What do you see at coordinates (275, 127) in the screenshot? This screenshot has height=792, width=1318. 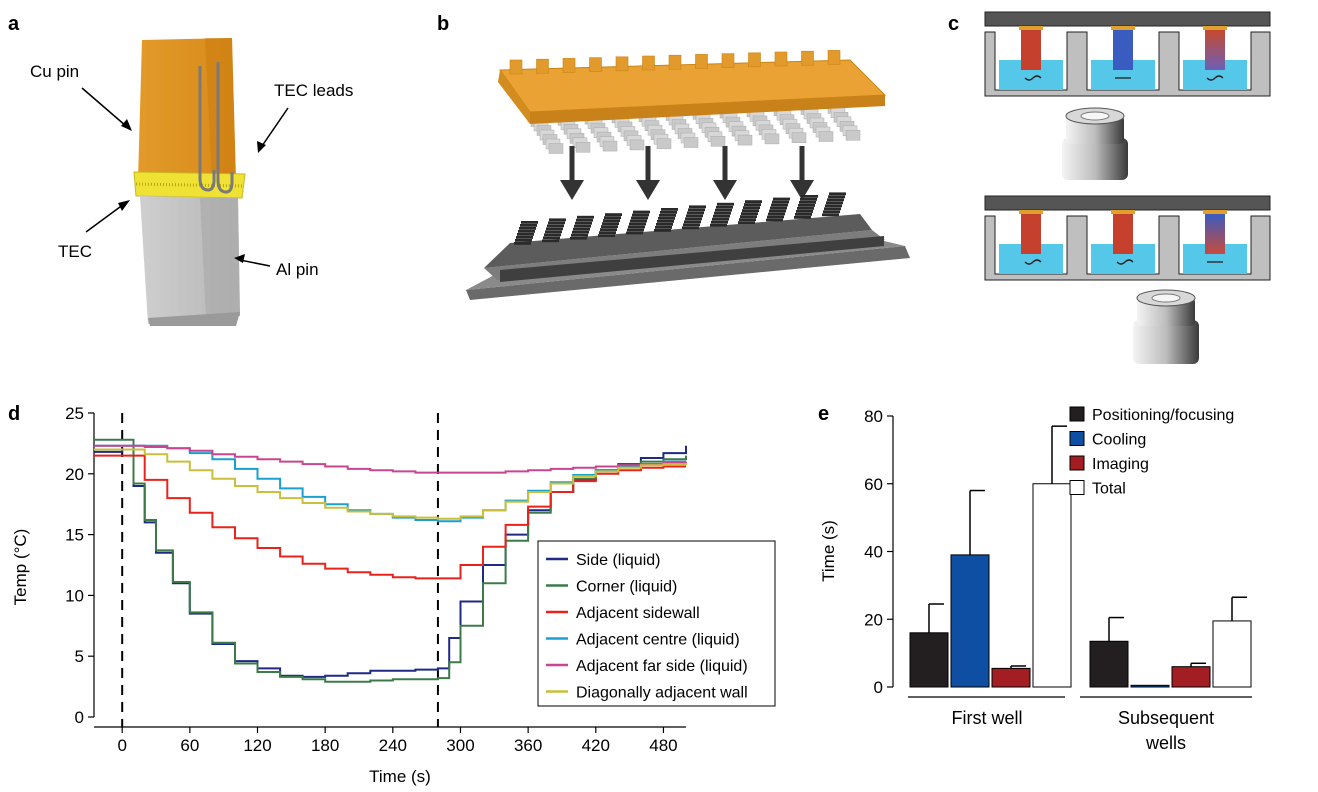 I see `tec-leads-arrow` at bounding box center [275, 127].